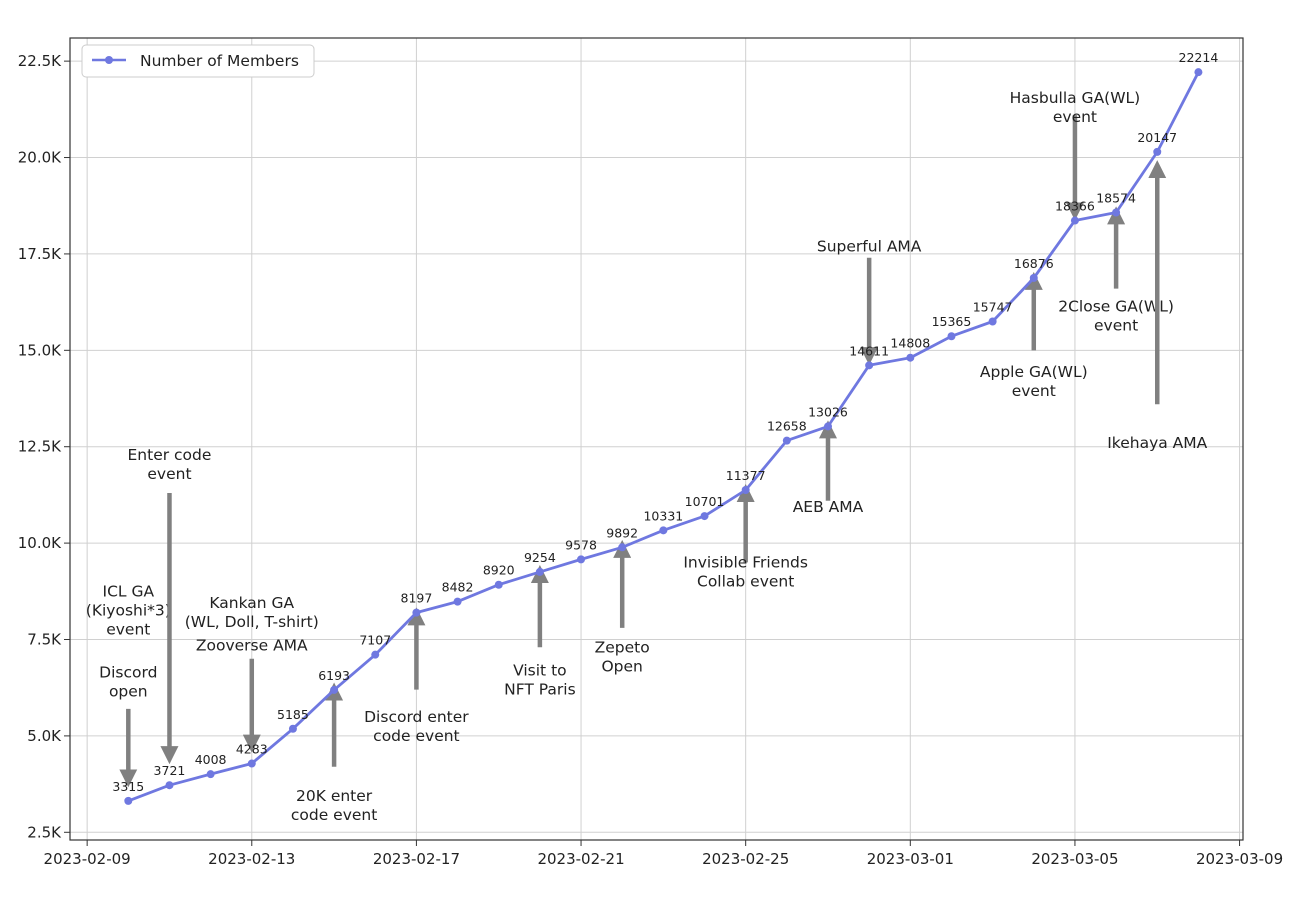 The height and width of the screenshot is (904, 1296). I want to click on annotation-text: Kankan GA, so click(251, 603).